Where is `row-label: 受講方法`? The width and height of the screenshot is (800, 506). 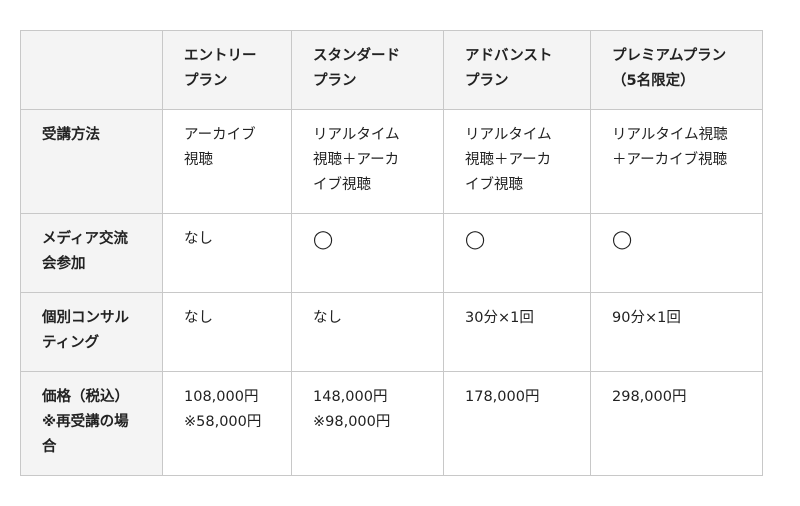
row-label: 受講方法 is located at coordinates (91, 161).